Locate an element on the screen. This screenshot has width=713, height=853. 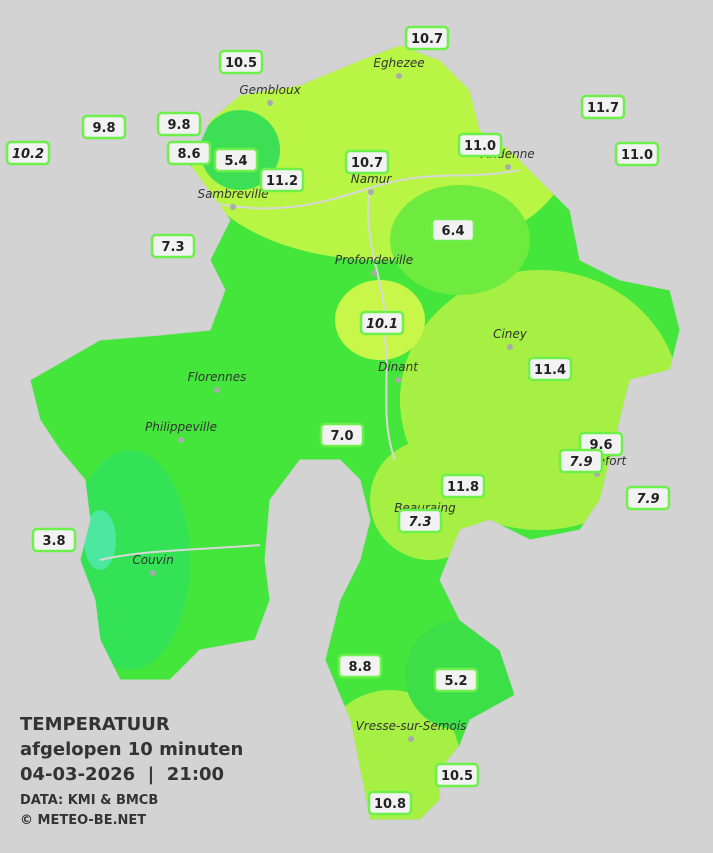
station-value: 5.2 is located at coordinates (455, 681).